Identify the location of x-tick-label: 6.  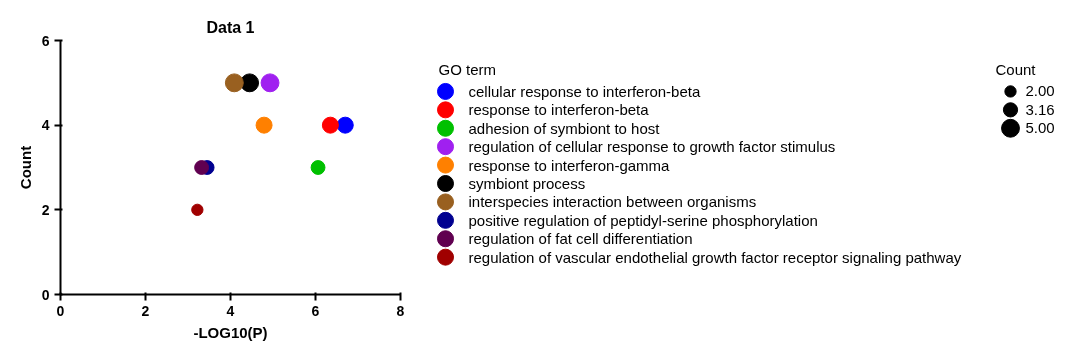
(315, 310).